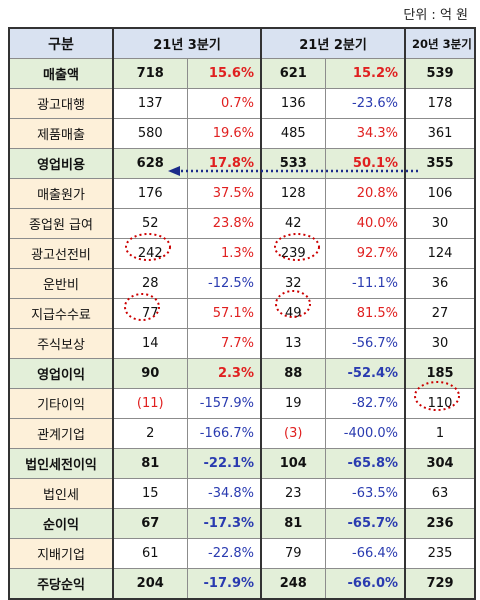 The image size is (480, 600). Describe the element at coordinates (150, 523) in the screenshot. I see `value-21q3: 67` at that location.